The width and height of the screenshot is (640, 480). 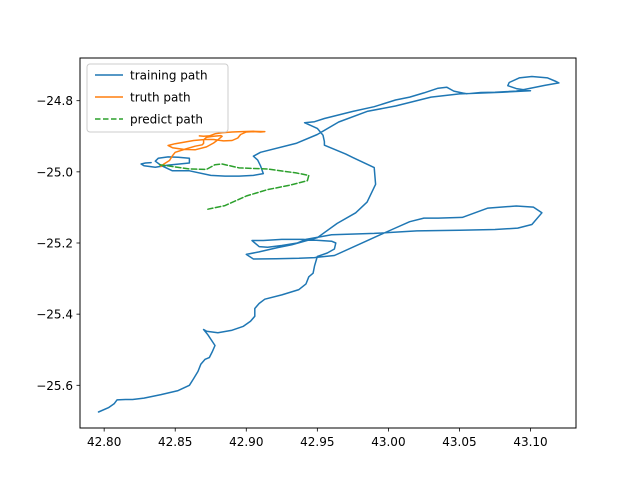 What do you see at coordinates (317, 442) in the screenshot?
I see `x-tick-label: 42.95` at bounding box center [317, 442].